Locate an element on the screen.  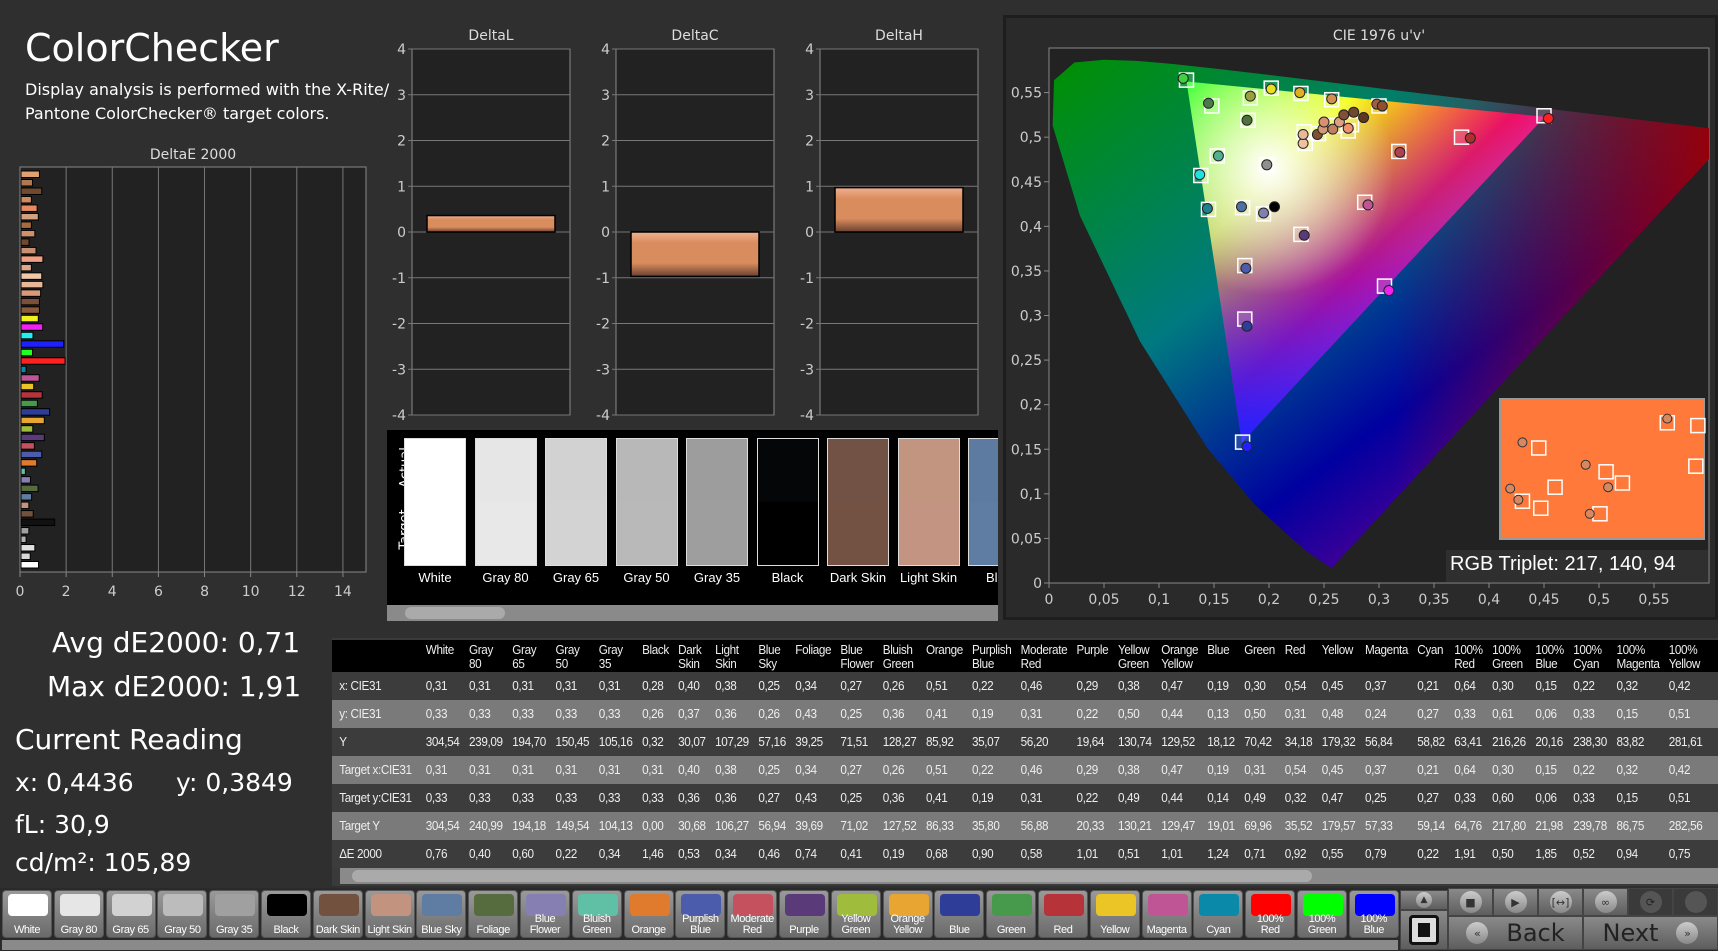
patch-dark-skin: Dark Skin is located at coordinates (337, 914).